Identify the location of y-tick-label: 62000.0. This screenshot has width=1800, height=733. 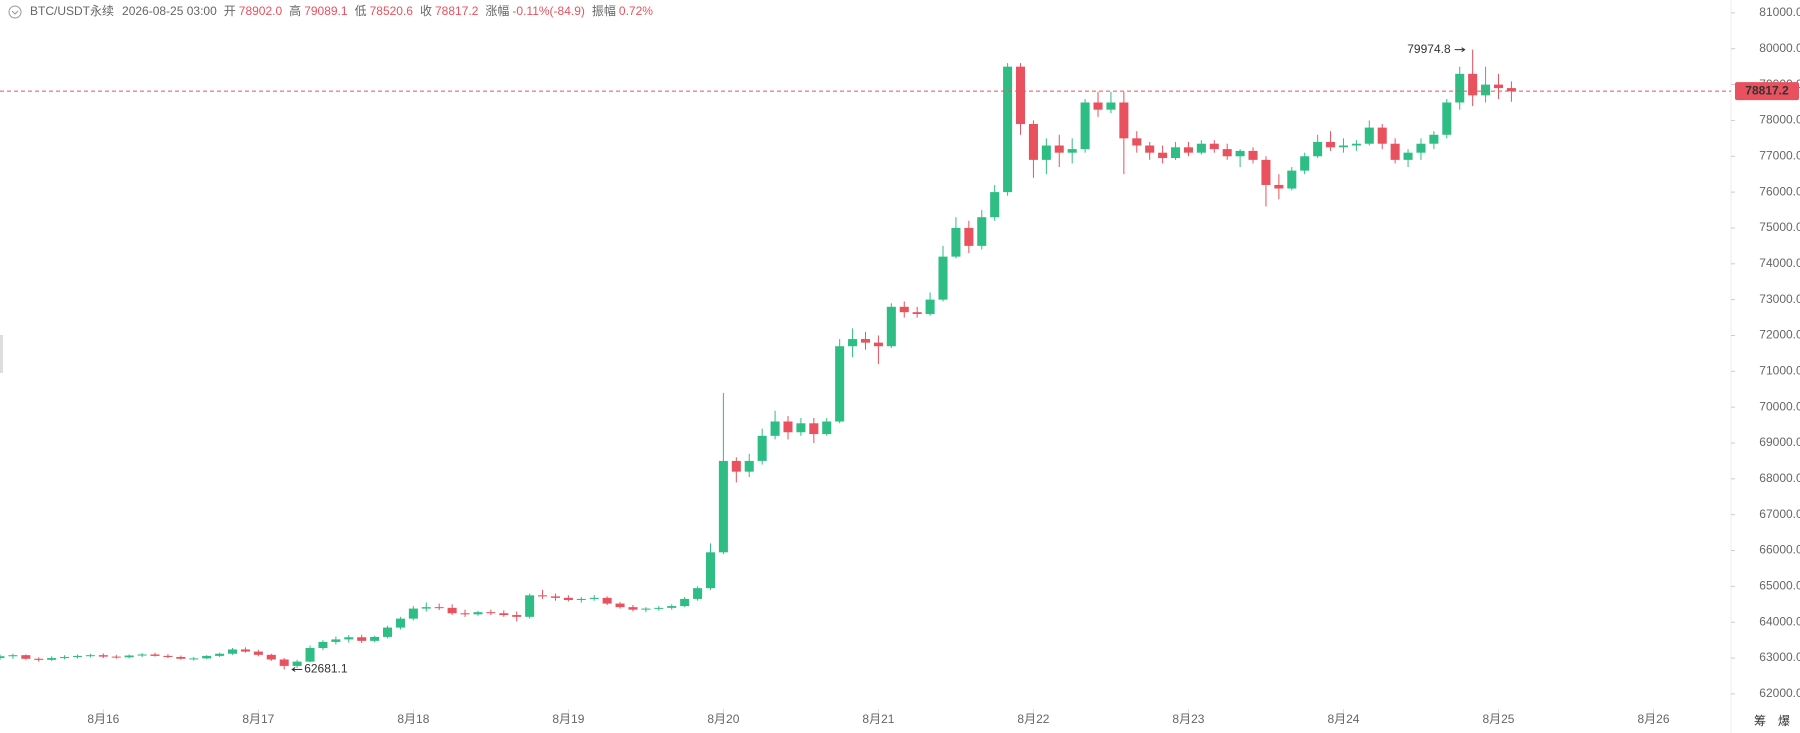
(1779, 693).